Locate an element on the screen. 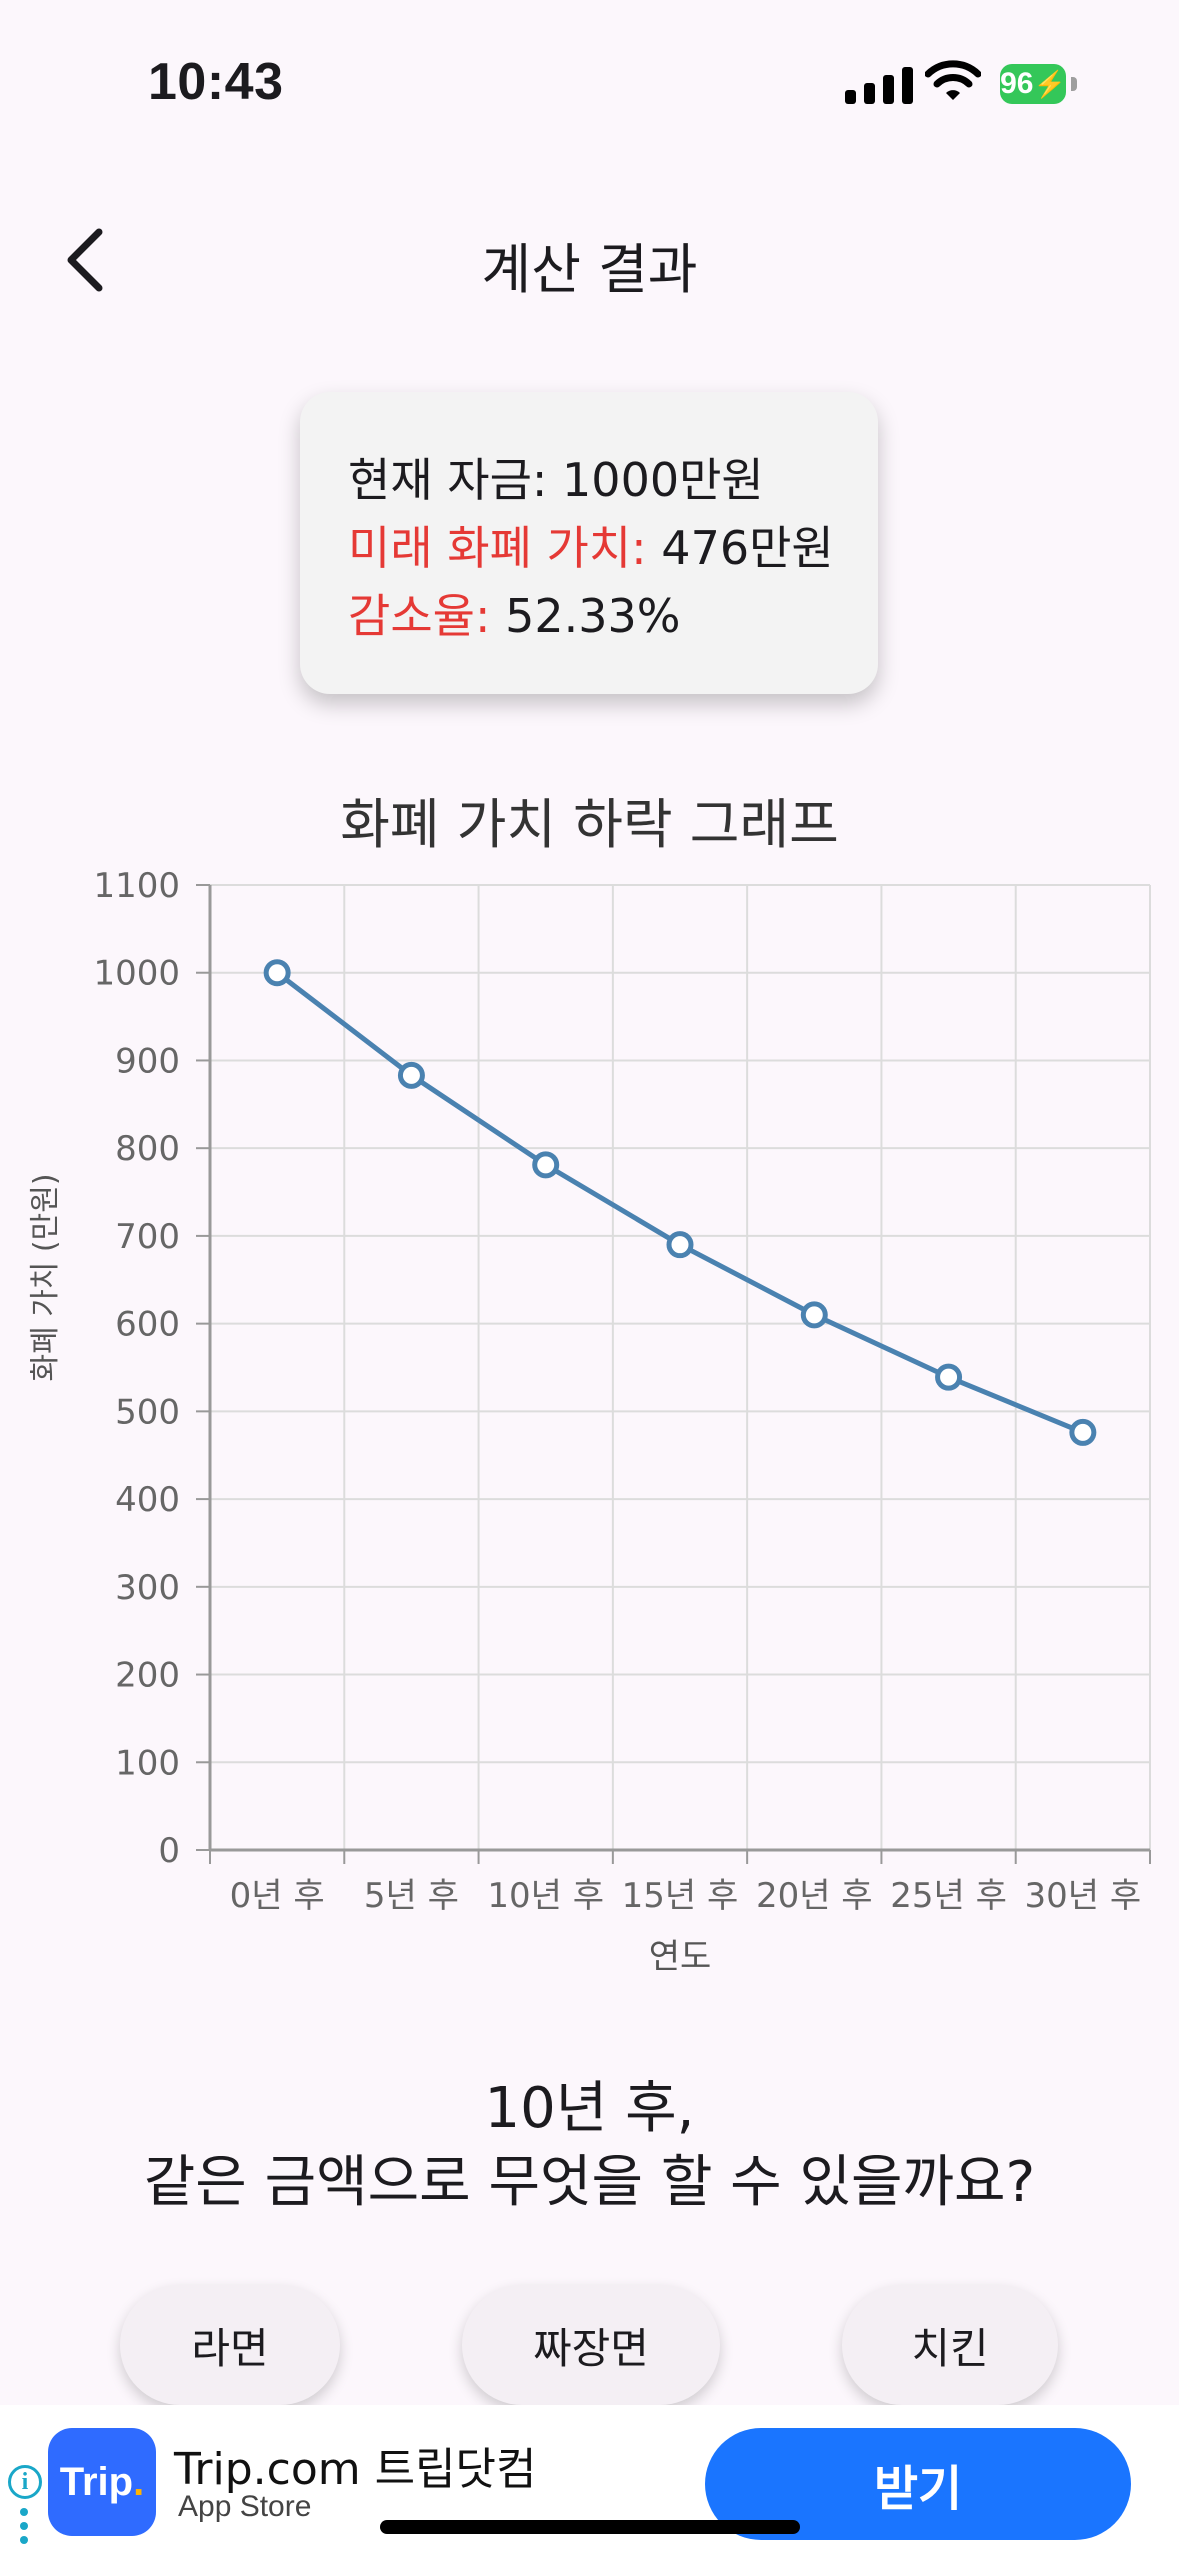 The width and height of the screenshot is (1179, 2556). y-tick-label: 800 is located at coordinates (147, 1149).